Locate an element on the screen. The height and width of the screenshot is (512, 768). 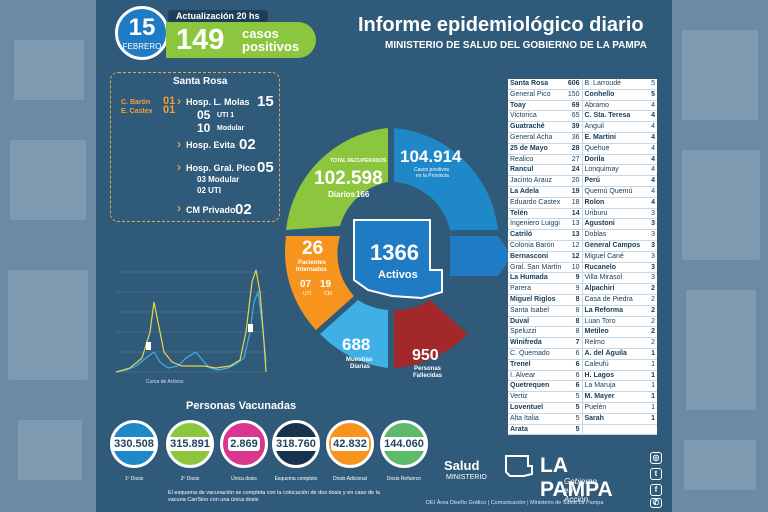
table-row: Parera 9 Alpachiri 2 is located at coordinates (582, 289).